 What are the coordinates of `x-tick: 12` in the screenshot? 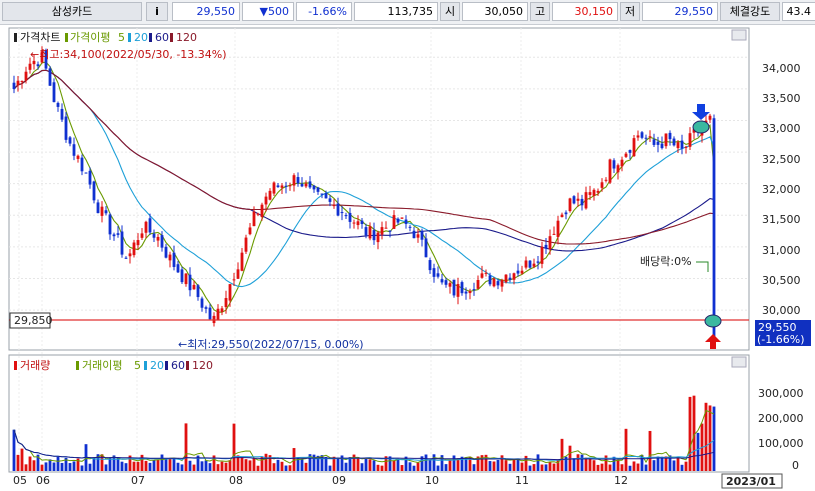 It's located at (621, 480).